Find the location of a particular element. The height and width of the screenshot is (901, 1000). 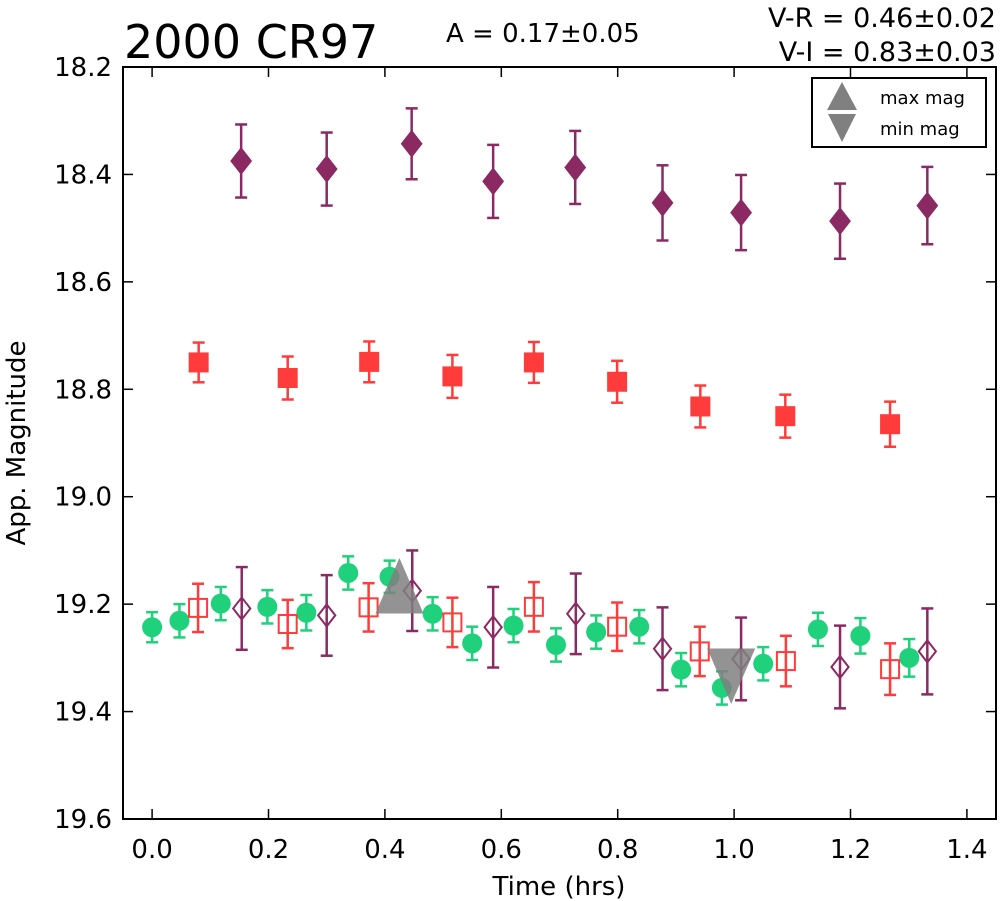

v-r-annotation: V-R = 0.46±0.02 is located at coordinates (882, 18).